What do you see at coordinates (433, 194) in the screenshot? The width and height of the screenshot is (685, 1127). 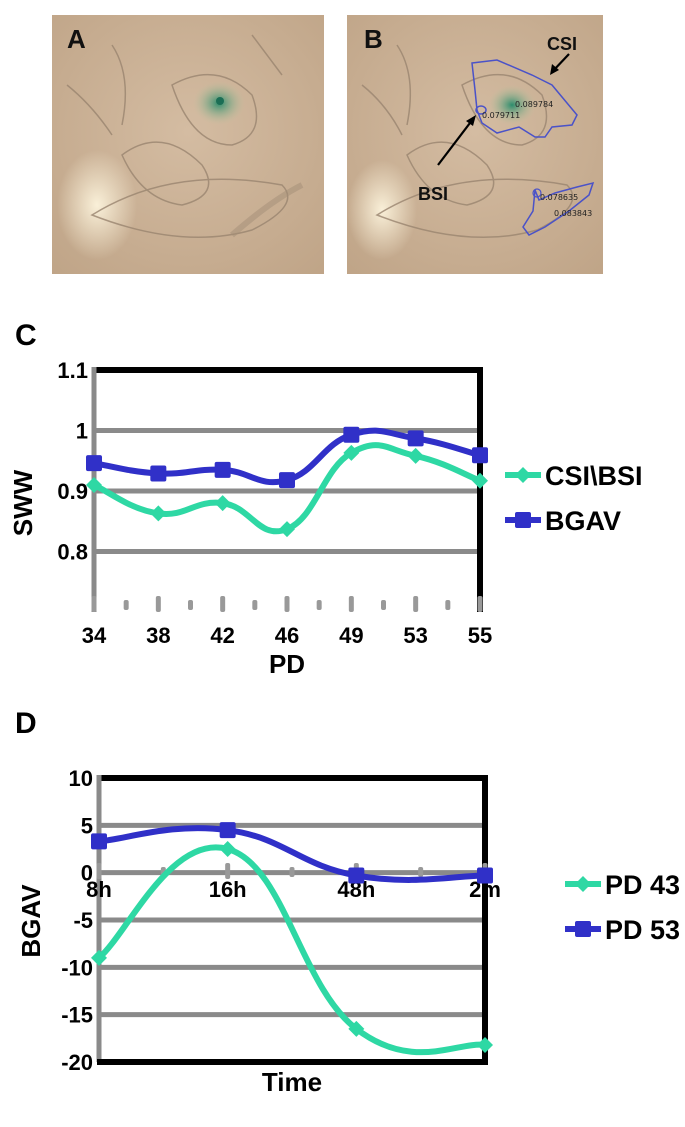 I see `bsi-label: BSI` at bounding box center [433, 194].